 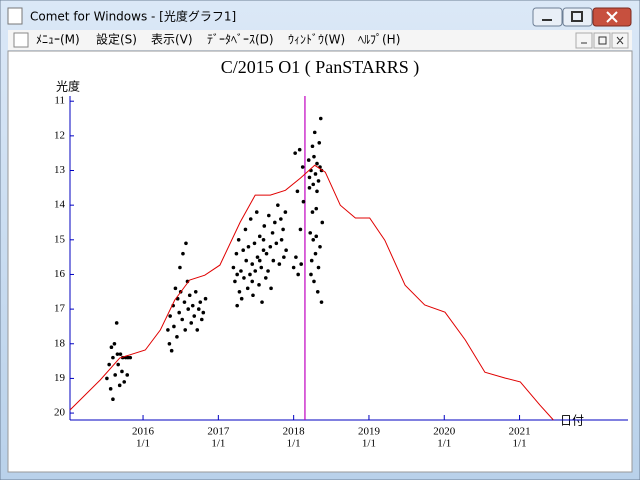 What do you see at coordinates (547, 17) in the screenshot?
I see `minimize-button` at bounding box center [547, 17].